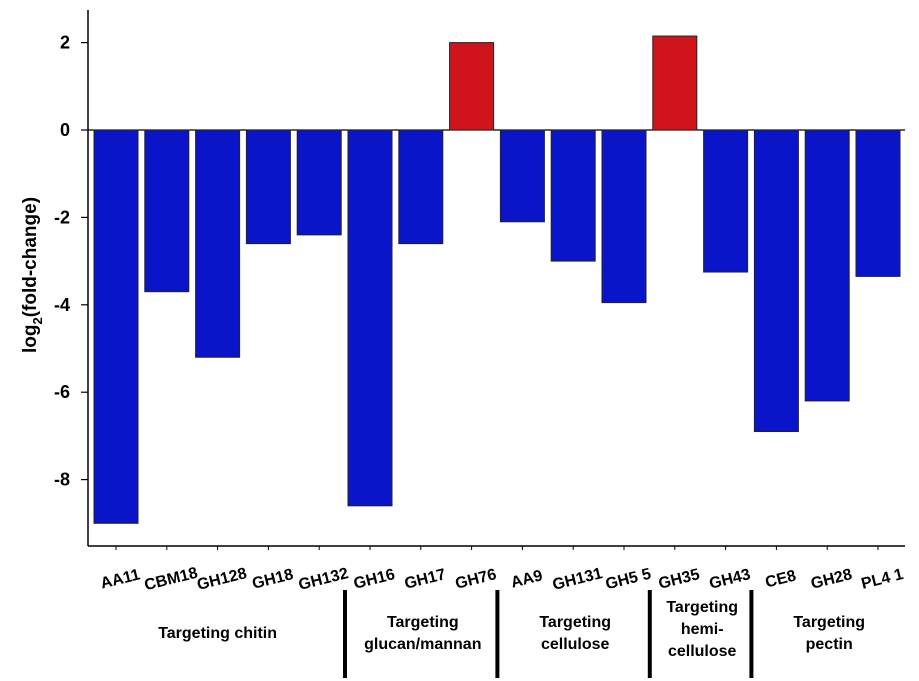 The height and width of the screenshot is (681, 919). What do you see at coordinates (62, 480) in the screenshot?
I see `y-tick-label: -8` at bounding box center [62, 480].